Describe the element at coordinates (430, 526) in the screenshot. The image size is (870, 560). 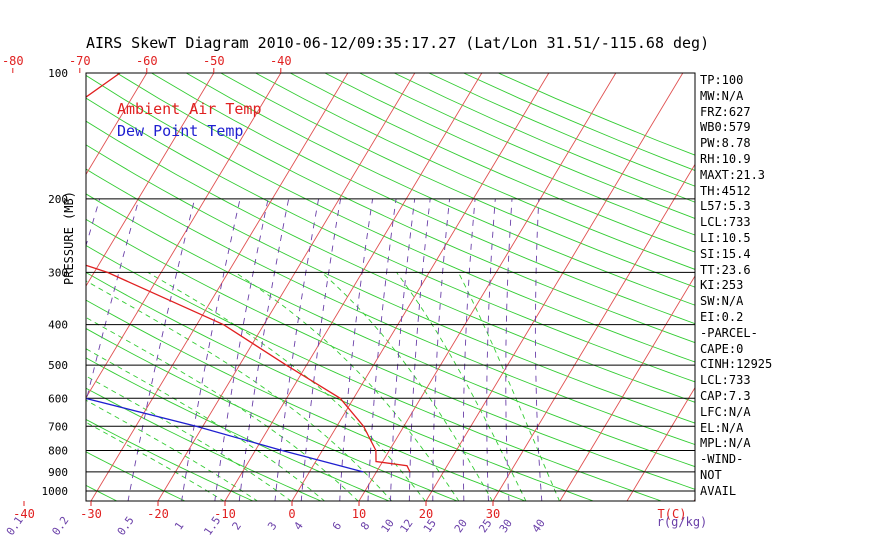
I see `mixing-ratio-label: 15` at that location.